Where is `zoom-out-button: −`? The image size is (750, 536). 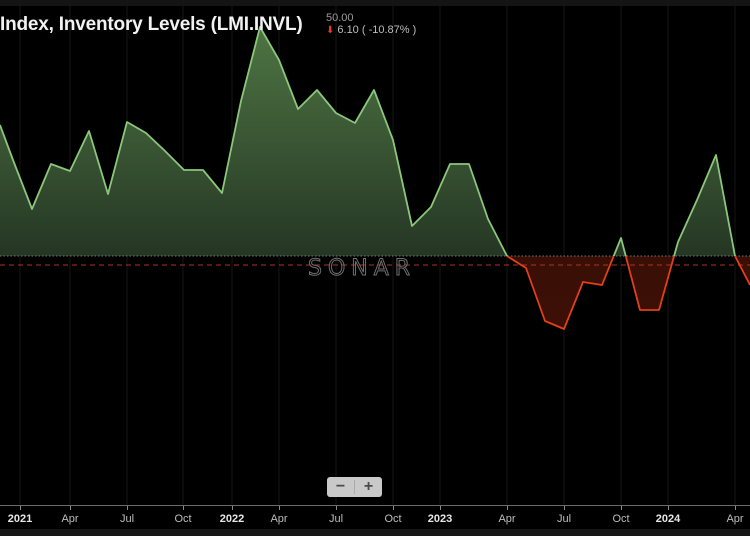
zoom-out-button: − is located at coordinates (340, 486).